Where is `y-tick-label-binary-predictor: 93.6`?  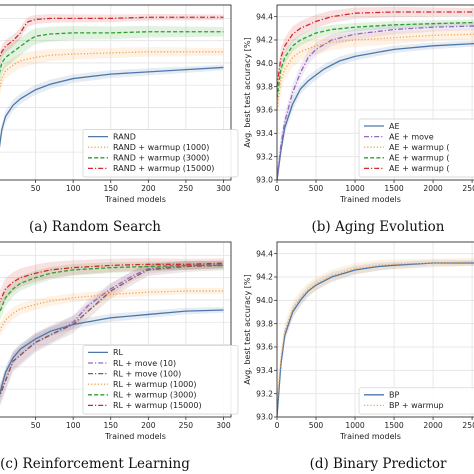
y-tick-label-binary-predictor: 93.6 is located at coordinates (264, 347).